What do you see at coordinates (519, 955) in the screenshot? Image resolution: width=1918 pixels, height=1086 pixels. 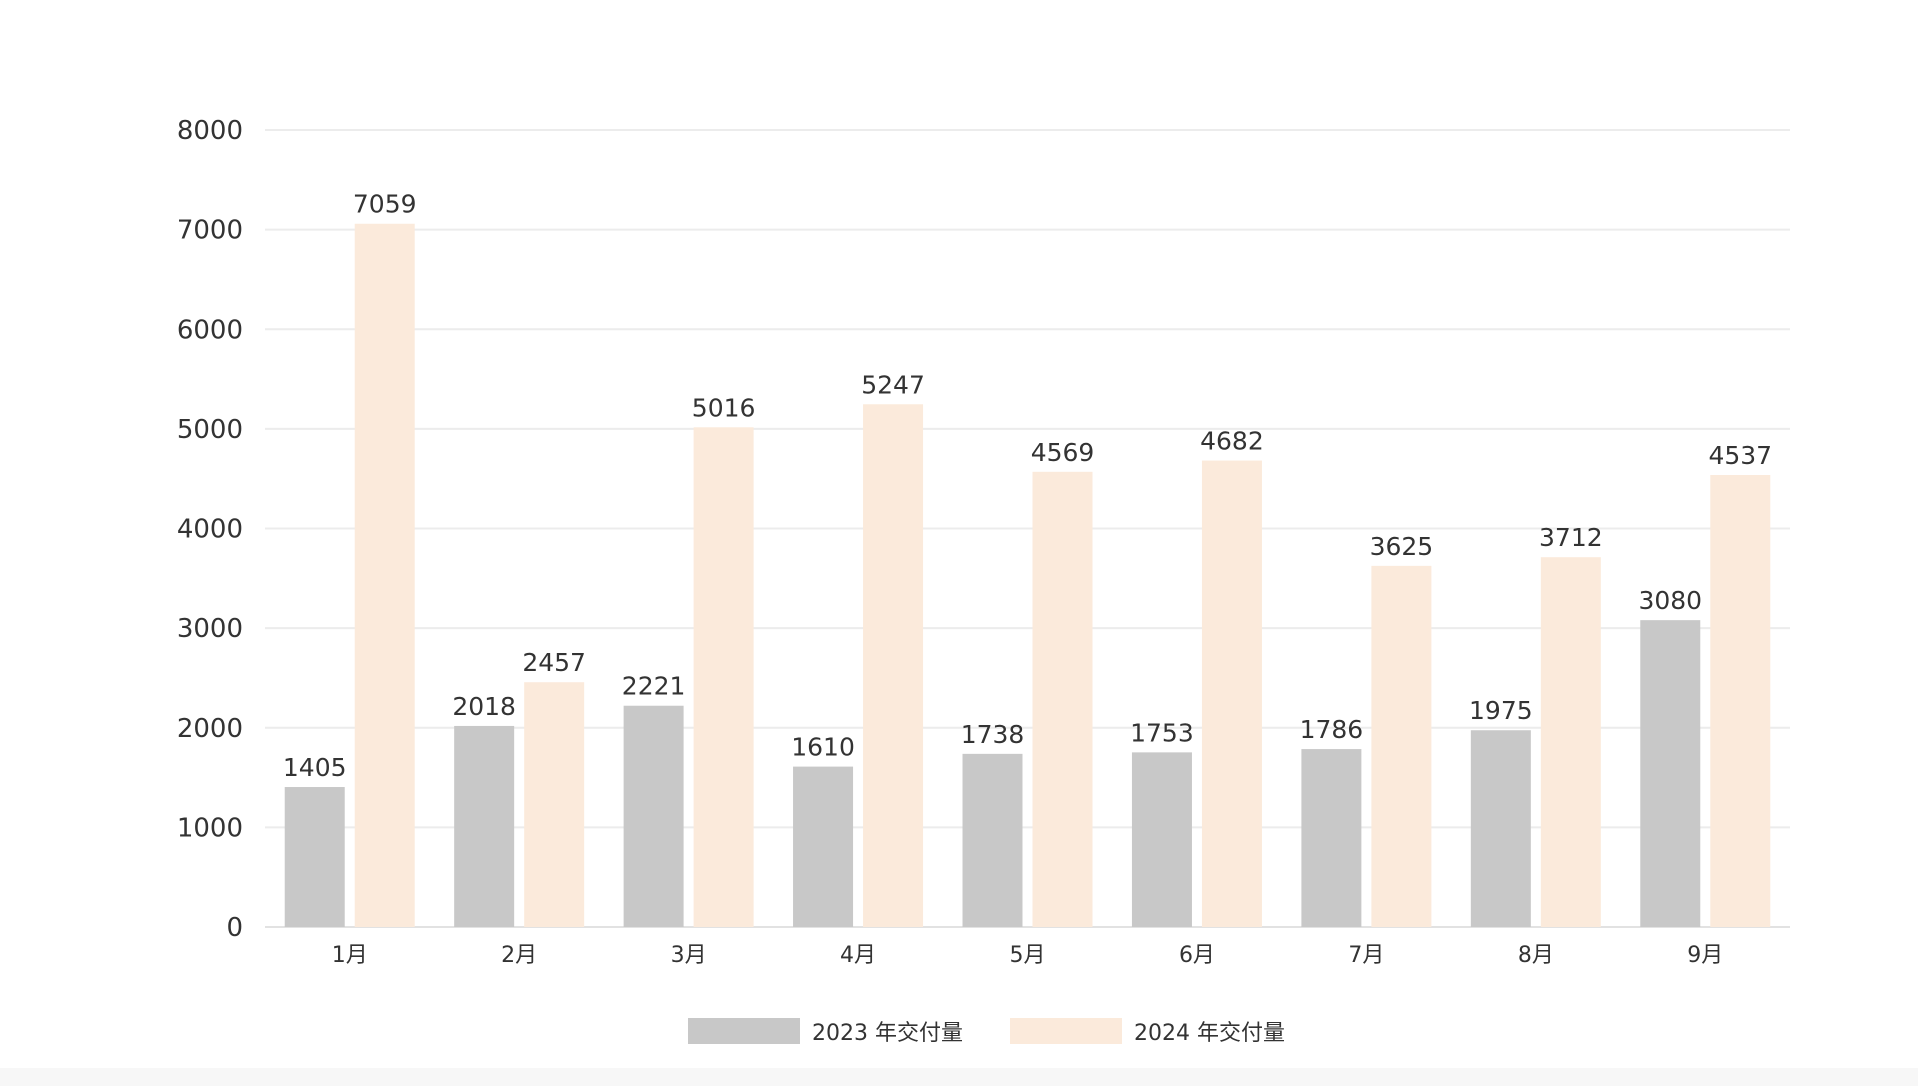 I see `x-tick-label: 2月` at bounding box center [519, 955].